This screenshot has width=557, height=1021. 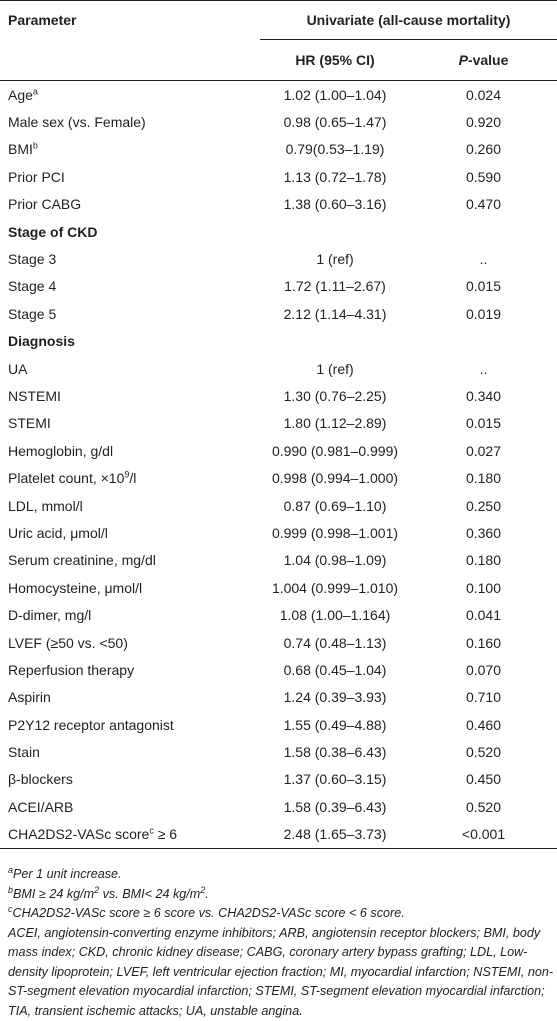 I want to click on hr-cell: 0.998 (0.994–1.000), so click(x=335, y=477).